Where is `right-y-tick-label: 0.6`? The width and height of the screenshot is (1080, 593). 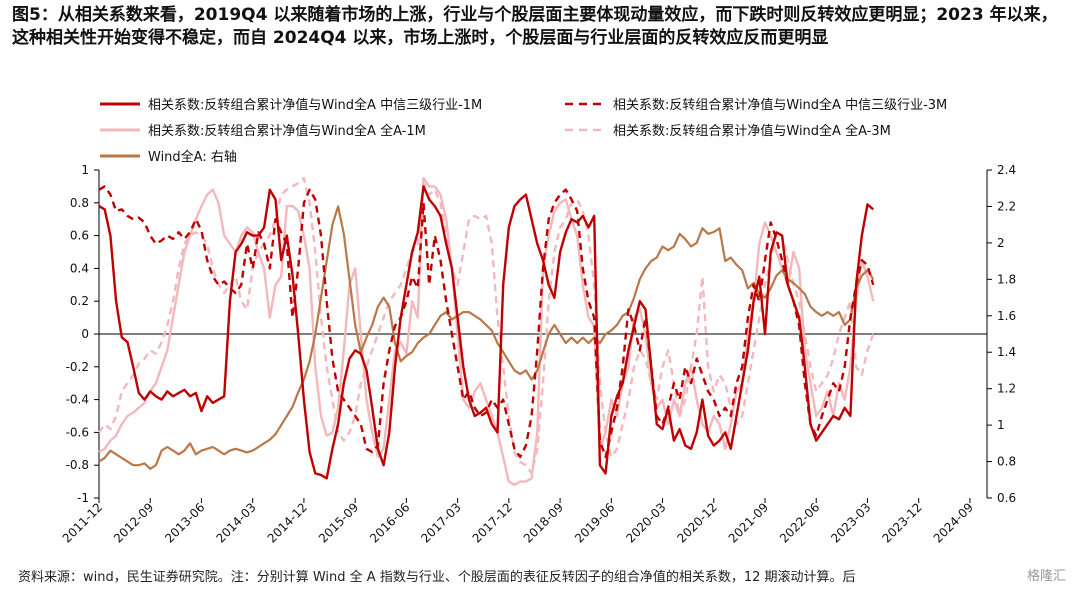
right-y-tick-label: 0.6 is located at coordinates (1006, 498).